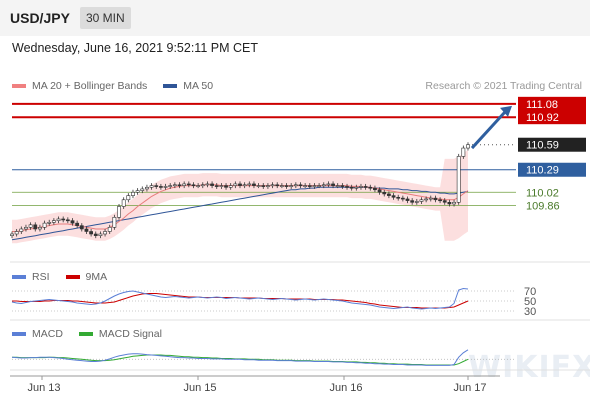 The width and height of the screenshot is (590, 400). Describe the element at coordinates (31, 277) in the screenshot. I see `legend-item-rsi: RSI` at that location.